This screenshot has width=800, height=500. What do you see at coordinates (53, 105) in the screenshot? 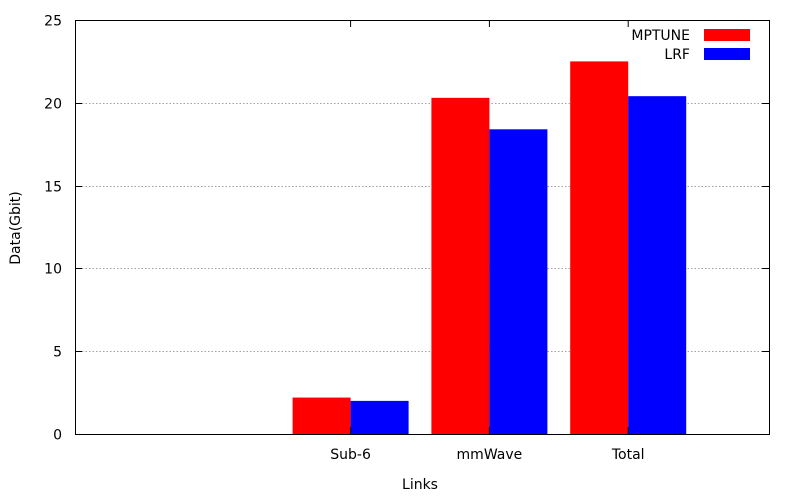
I see `y-tick-label: 20` at bounding box center [53, 105].